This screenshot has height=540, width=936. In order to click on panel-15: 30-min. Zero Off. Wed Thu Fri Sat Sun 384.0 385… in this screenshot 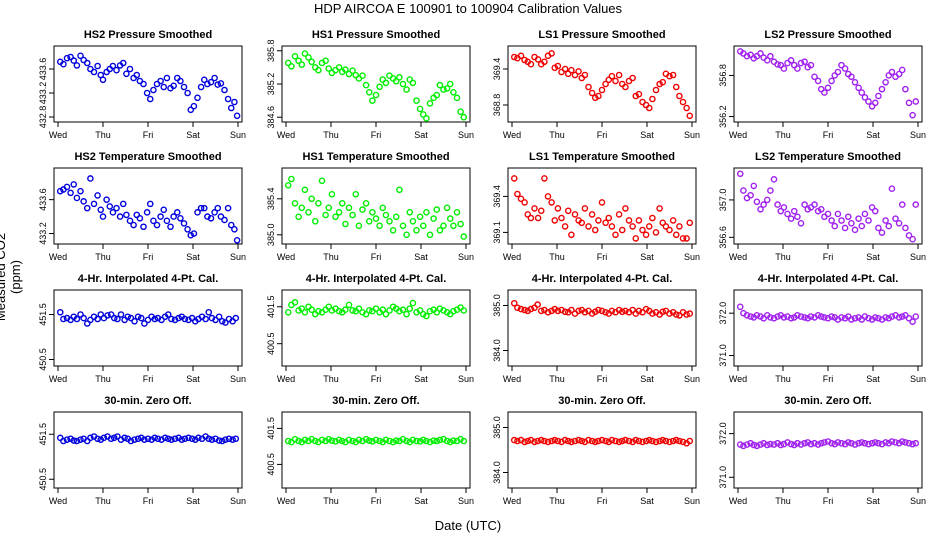, I will do `click(596, 450)`.